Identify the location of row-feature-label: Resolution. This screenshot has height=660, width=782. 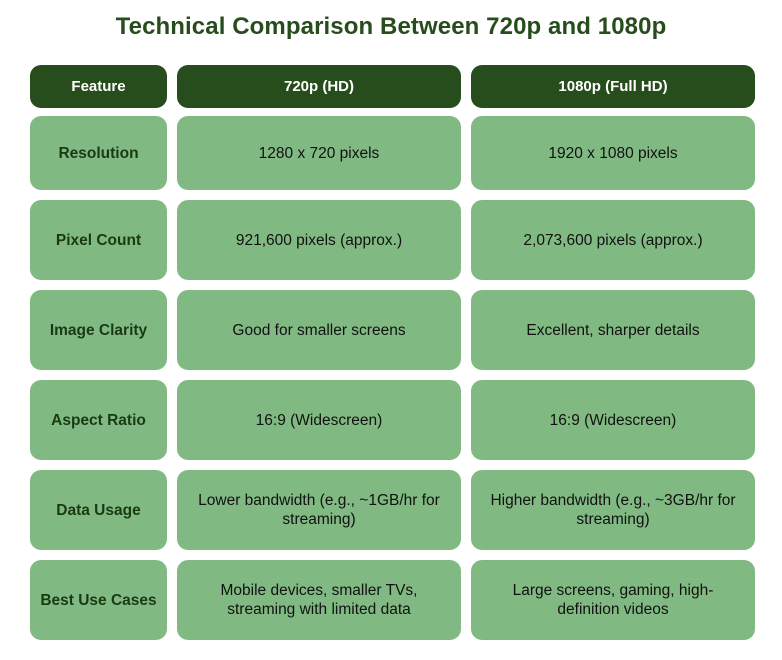
(98, 153).